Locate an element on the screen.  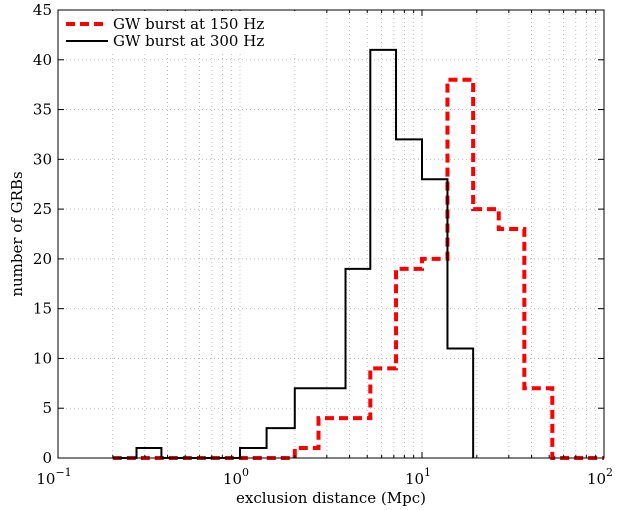
x-axis-label: exclusion distance (Mpc) is located at coordinates (331, 498).